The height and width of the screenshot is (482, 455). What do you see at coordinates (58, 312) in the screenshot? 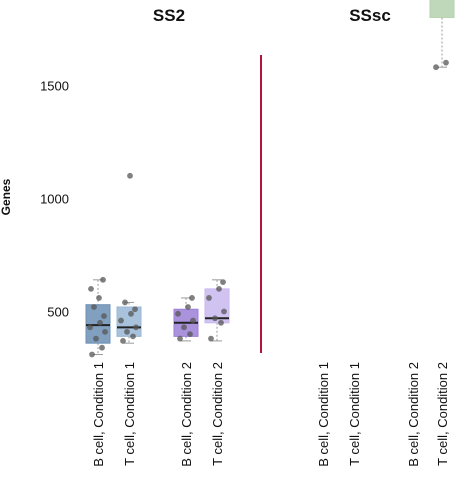
I see `y-tick-label: 500` at bounding box center [58, 312].